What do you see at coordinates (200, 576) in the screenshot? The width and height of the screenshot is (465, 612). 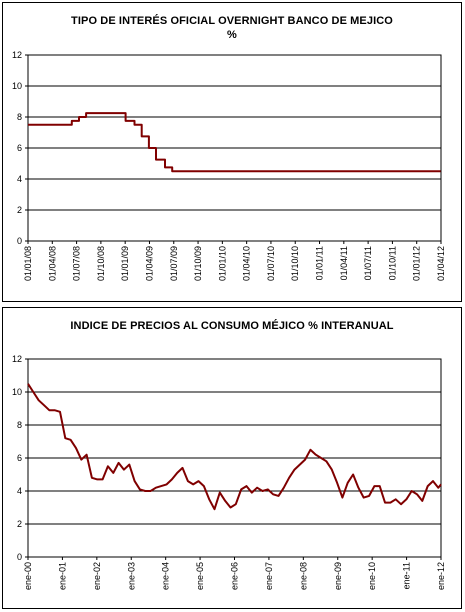 I see `x-tick-label: ene-05` at bounding box center [200, 576].